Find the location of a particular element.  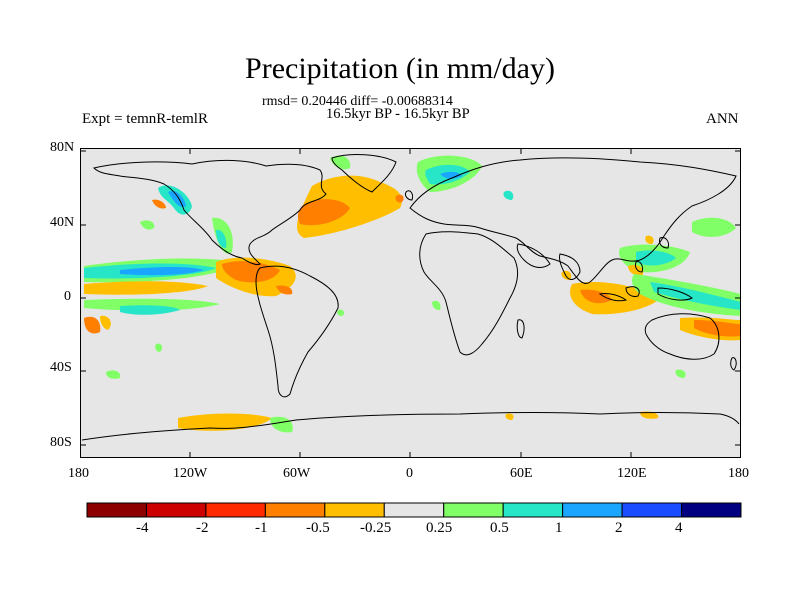

time-period: 16.5kyr BP - 16.5kyr BP is located at coordinates (398, 114).